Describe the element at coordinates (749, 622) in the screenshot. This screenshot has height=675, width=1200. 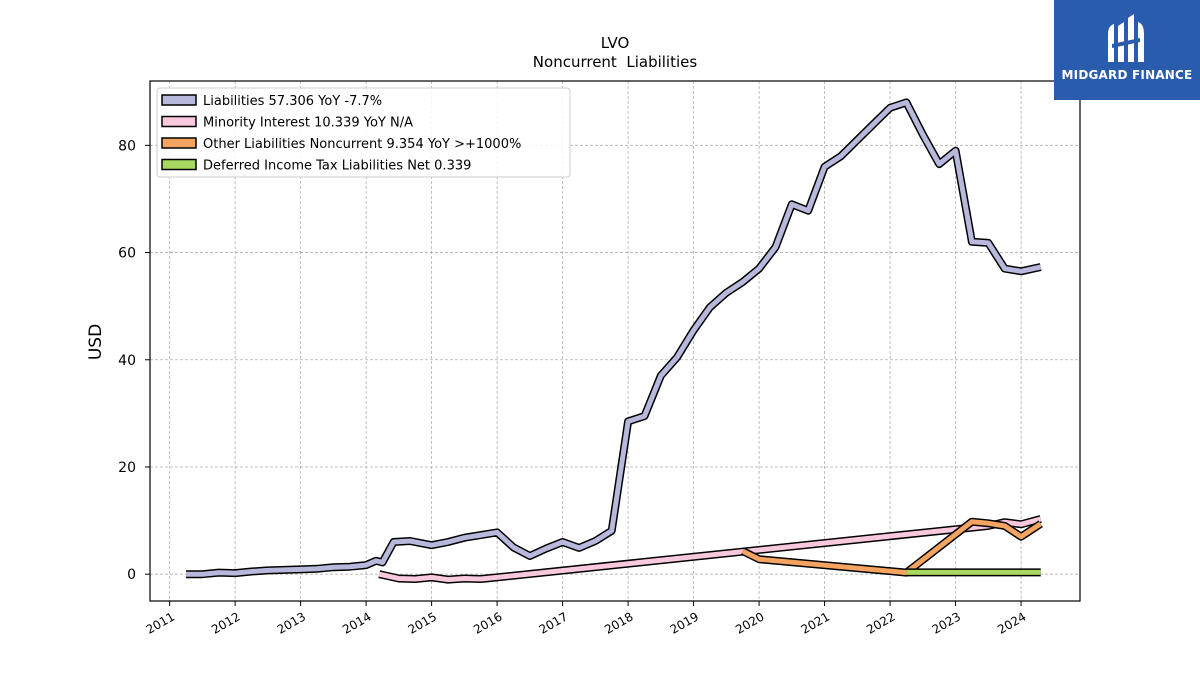
I see `x-tick-label: 2020` at that location.